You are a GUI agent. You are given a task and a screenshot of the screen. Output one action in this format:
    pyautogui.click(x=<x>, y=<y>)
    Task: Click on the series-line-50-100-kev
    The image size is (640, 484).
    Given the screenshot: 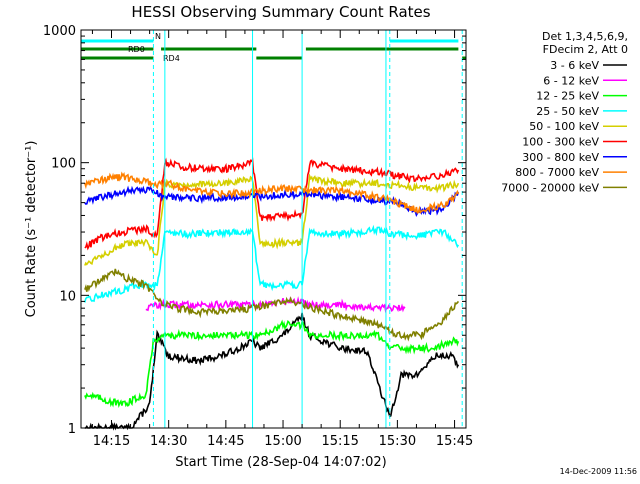 What is the action you would take?
    pyautogui.click(x=272, y=219)
    